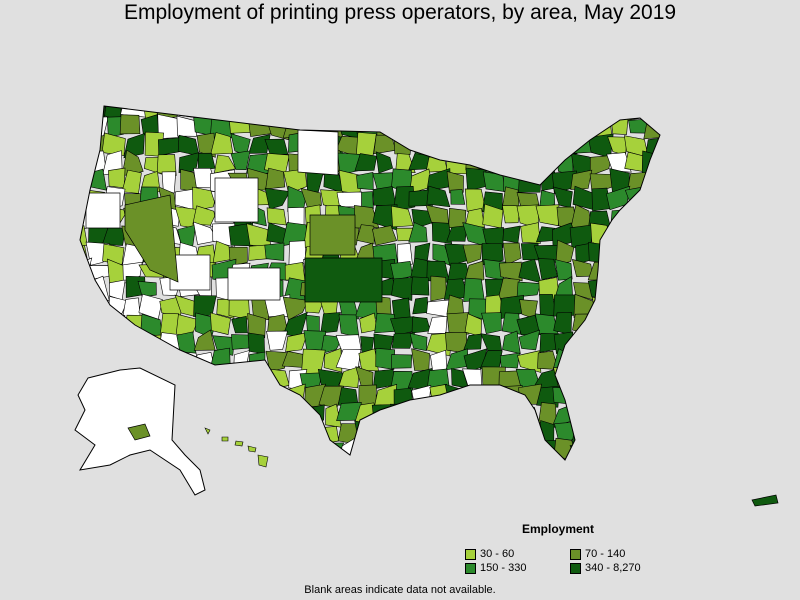 The width and height of the screenshot is (800, 600). What do you see at coordinates (503, 568) in the screenshot?
I see `legend-label-150-330: 150 - 330` at bounding box center [503, 568].